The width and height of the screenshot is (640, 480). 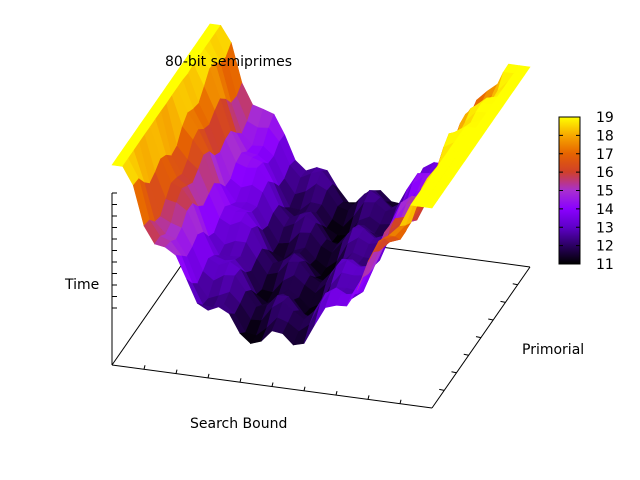 I want to click on colorbox-tick-label: 18, so click(x=605, y=136).